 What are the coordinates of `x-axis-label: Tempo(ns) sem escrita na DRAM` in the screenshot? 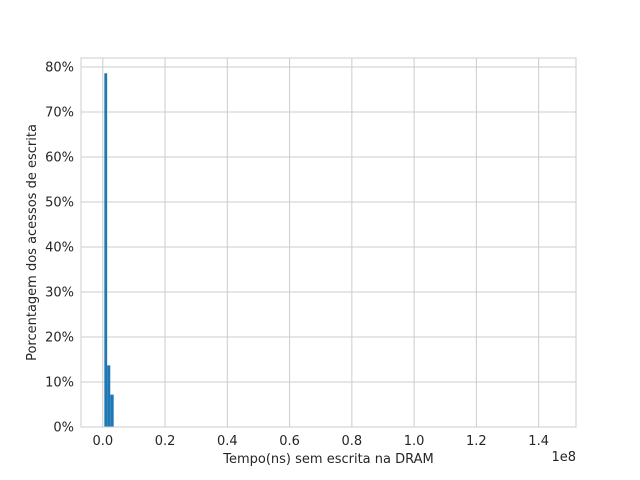 It's located at (328, 459).